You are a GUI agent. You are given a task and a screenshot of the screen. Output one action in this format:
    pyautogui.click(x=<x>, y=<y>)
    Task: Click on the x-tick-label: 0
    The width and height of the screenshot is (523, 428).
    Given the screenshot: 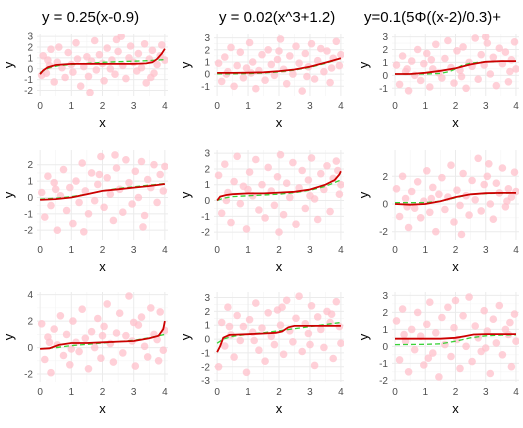 What is the action you would take?
    pyautogui.click(x=217, y=392)
    